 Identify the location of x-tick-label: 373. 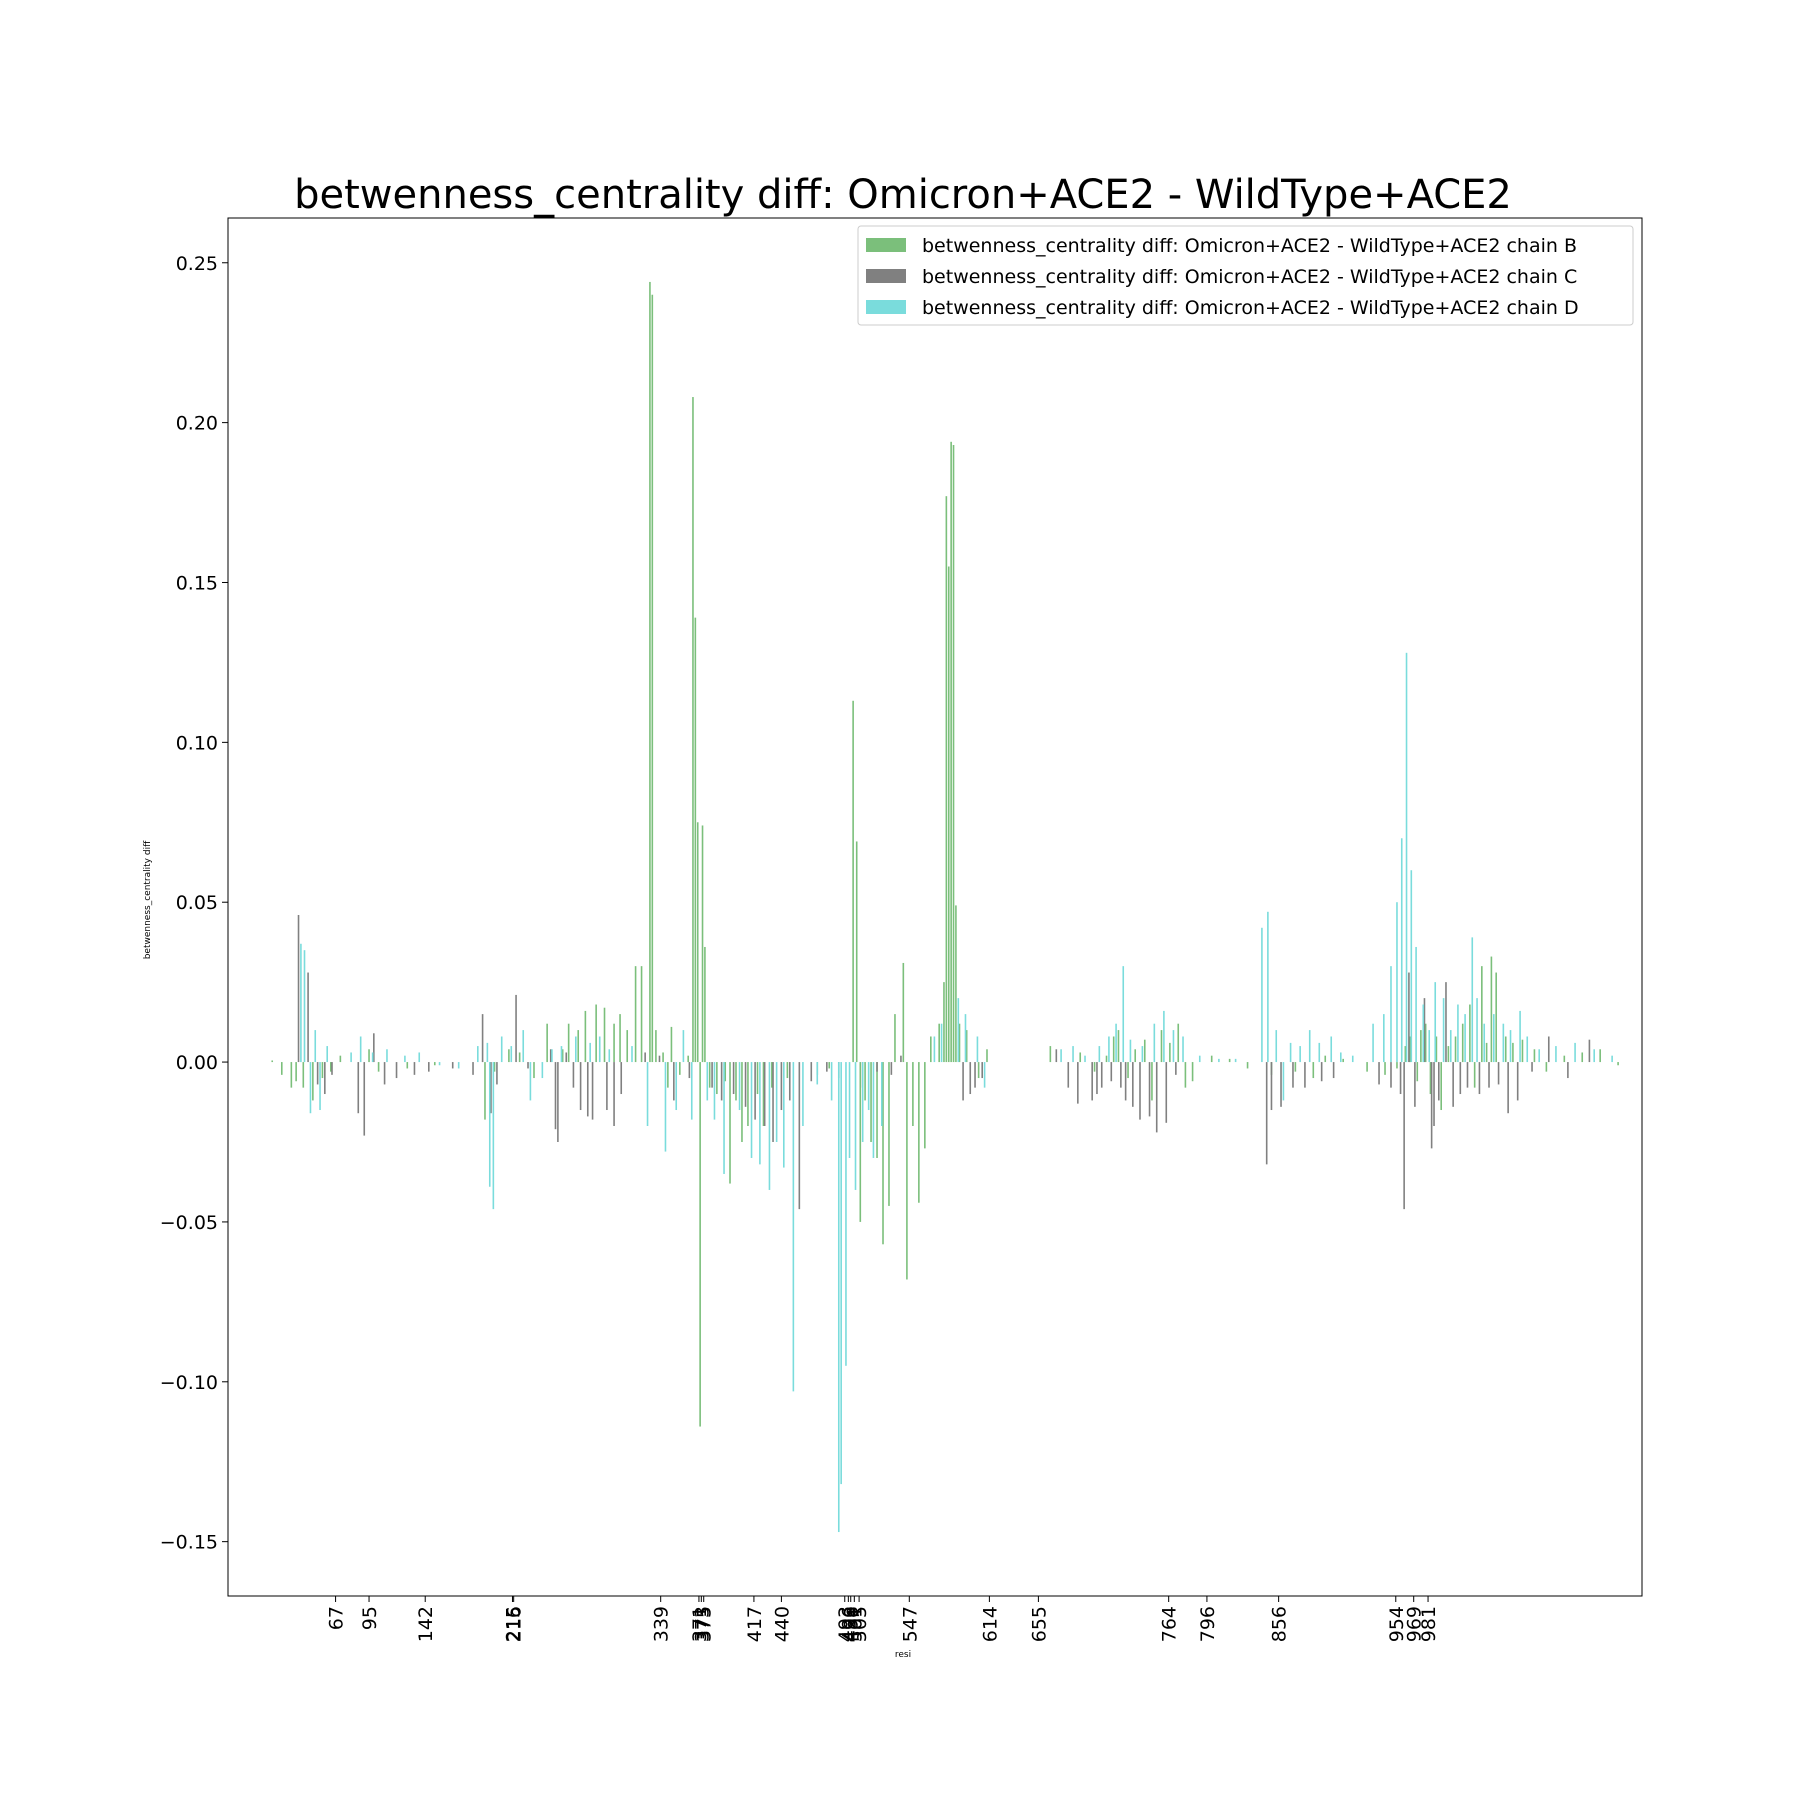
(702, 1624).